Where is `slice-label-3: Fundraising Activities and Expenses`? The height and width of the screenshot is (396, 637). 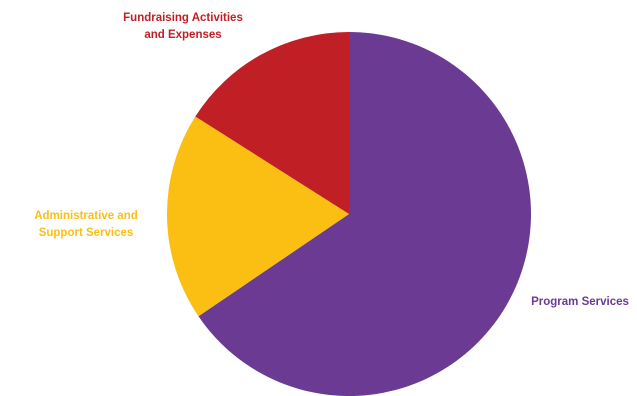
slice-label-3: Fundraising Activities and Expenses is located at coordinates (183, 26).